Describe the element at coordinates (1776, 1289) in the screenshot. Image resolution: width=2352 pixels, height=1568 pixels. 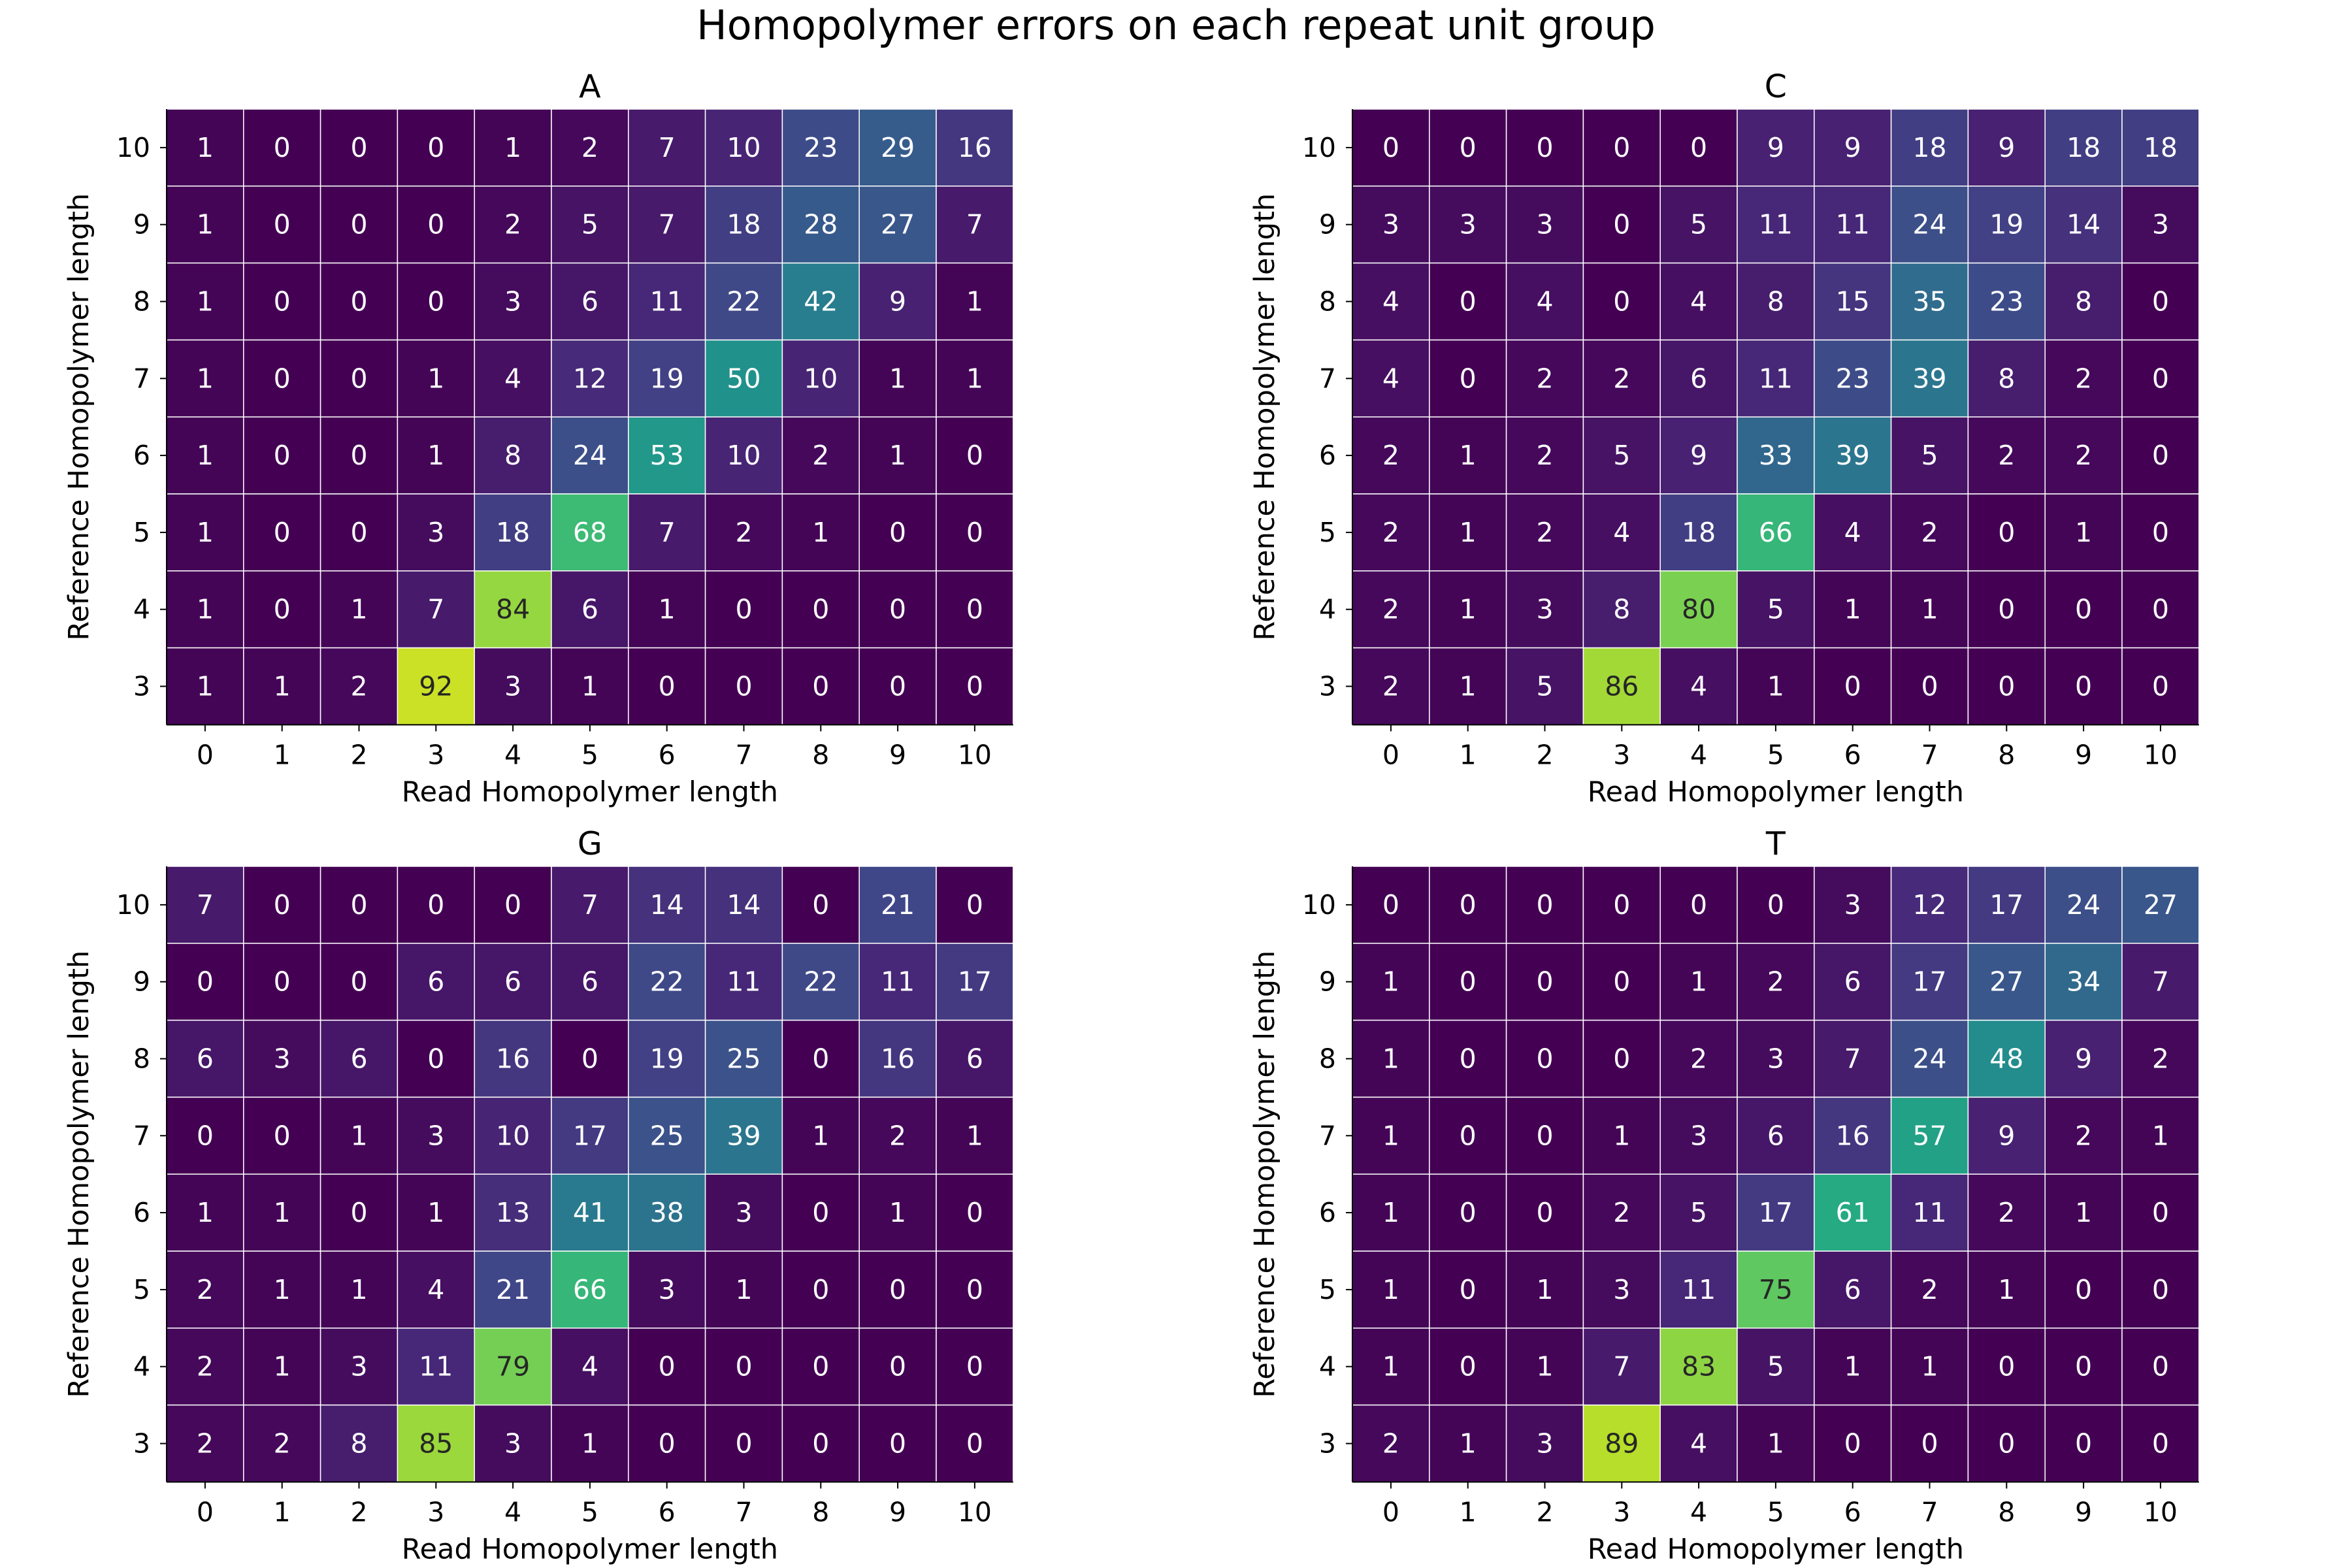
I see `cell-value-label: 75` at that location.